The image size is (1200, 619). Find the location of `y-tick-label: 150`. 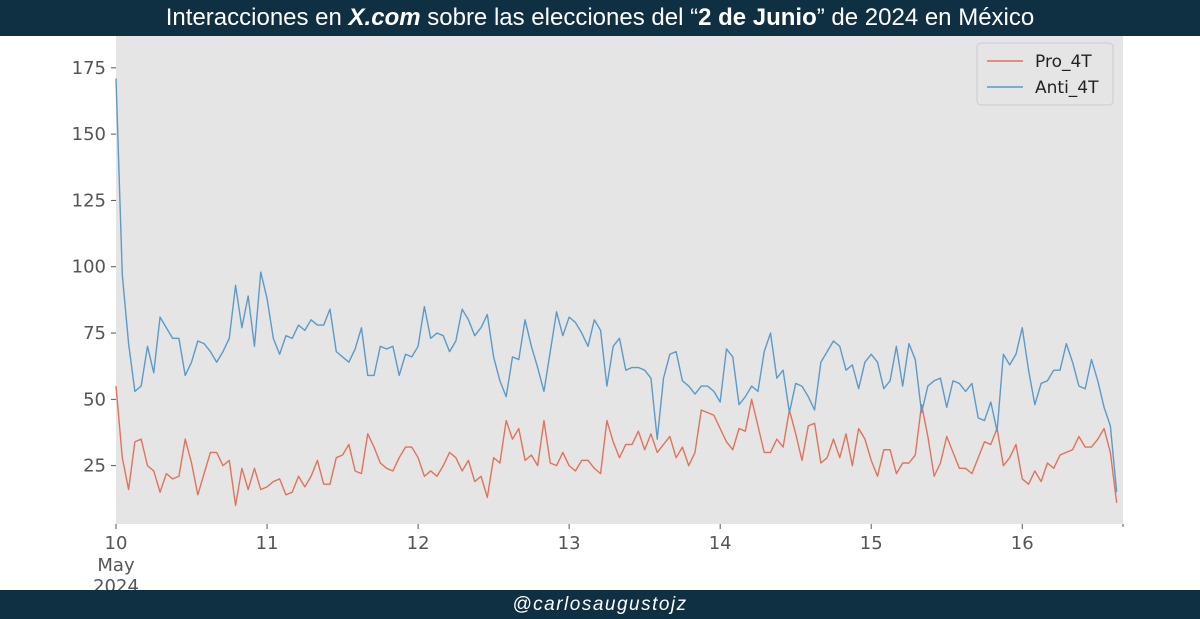

y-tick-label: 150 is located at coordinates (89, 134).